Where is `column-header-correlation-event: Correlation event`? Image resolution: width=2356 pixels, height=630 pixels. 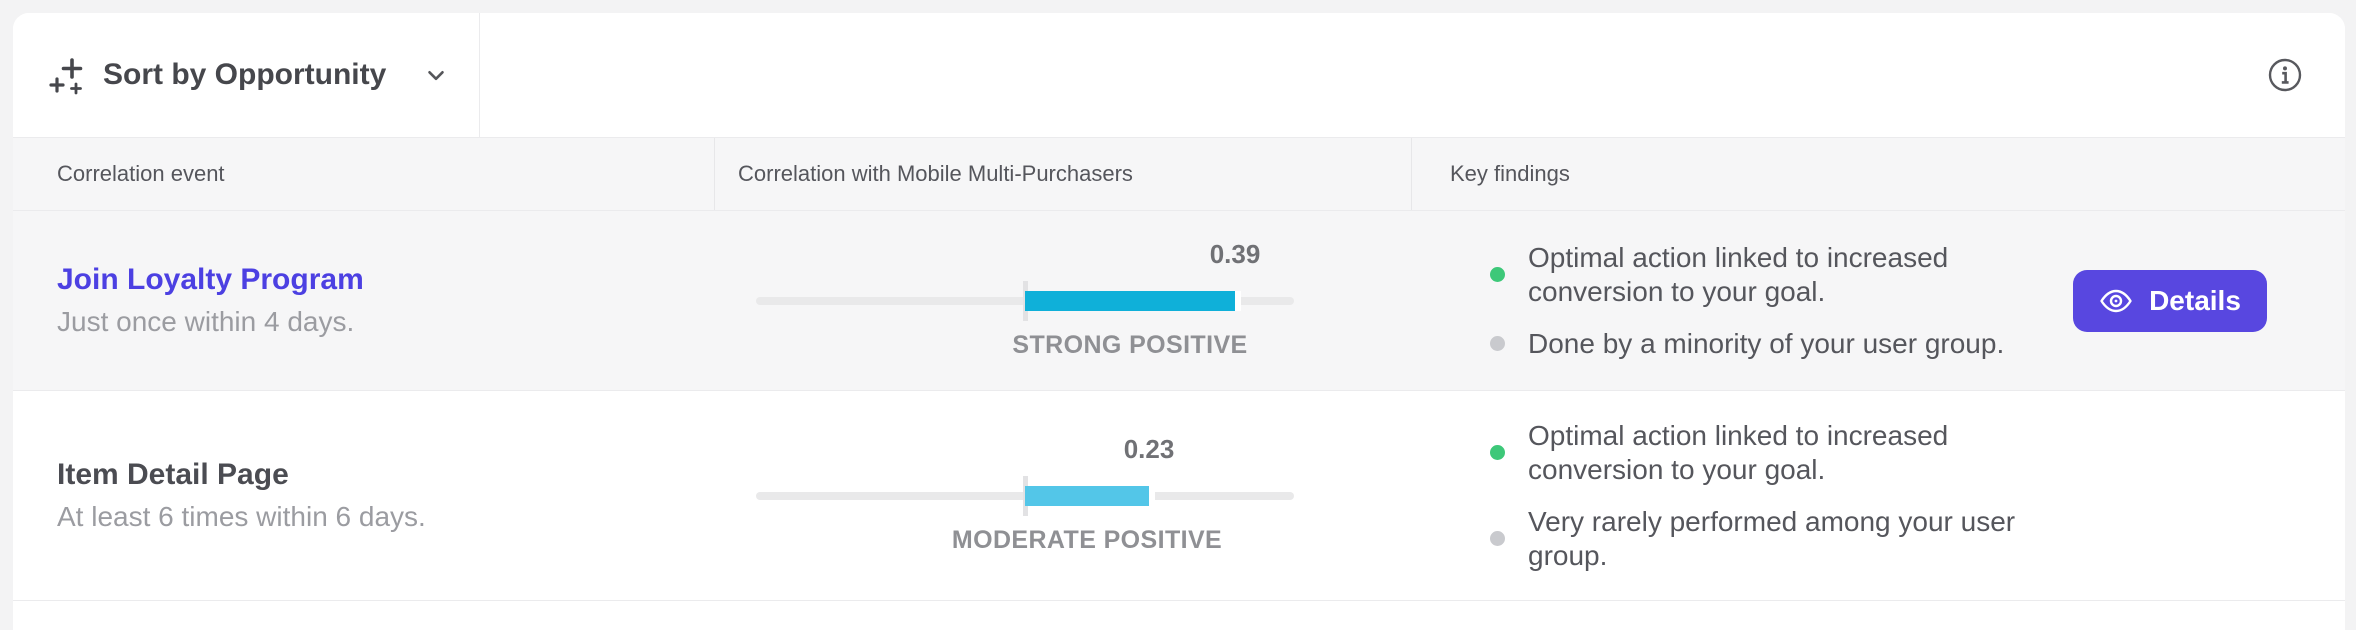
column-header-correlation-event: Correlation event is located at coordinates (364, 174).